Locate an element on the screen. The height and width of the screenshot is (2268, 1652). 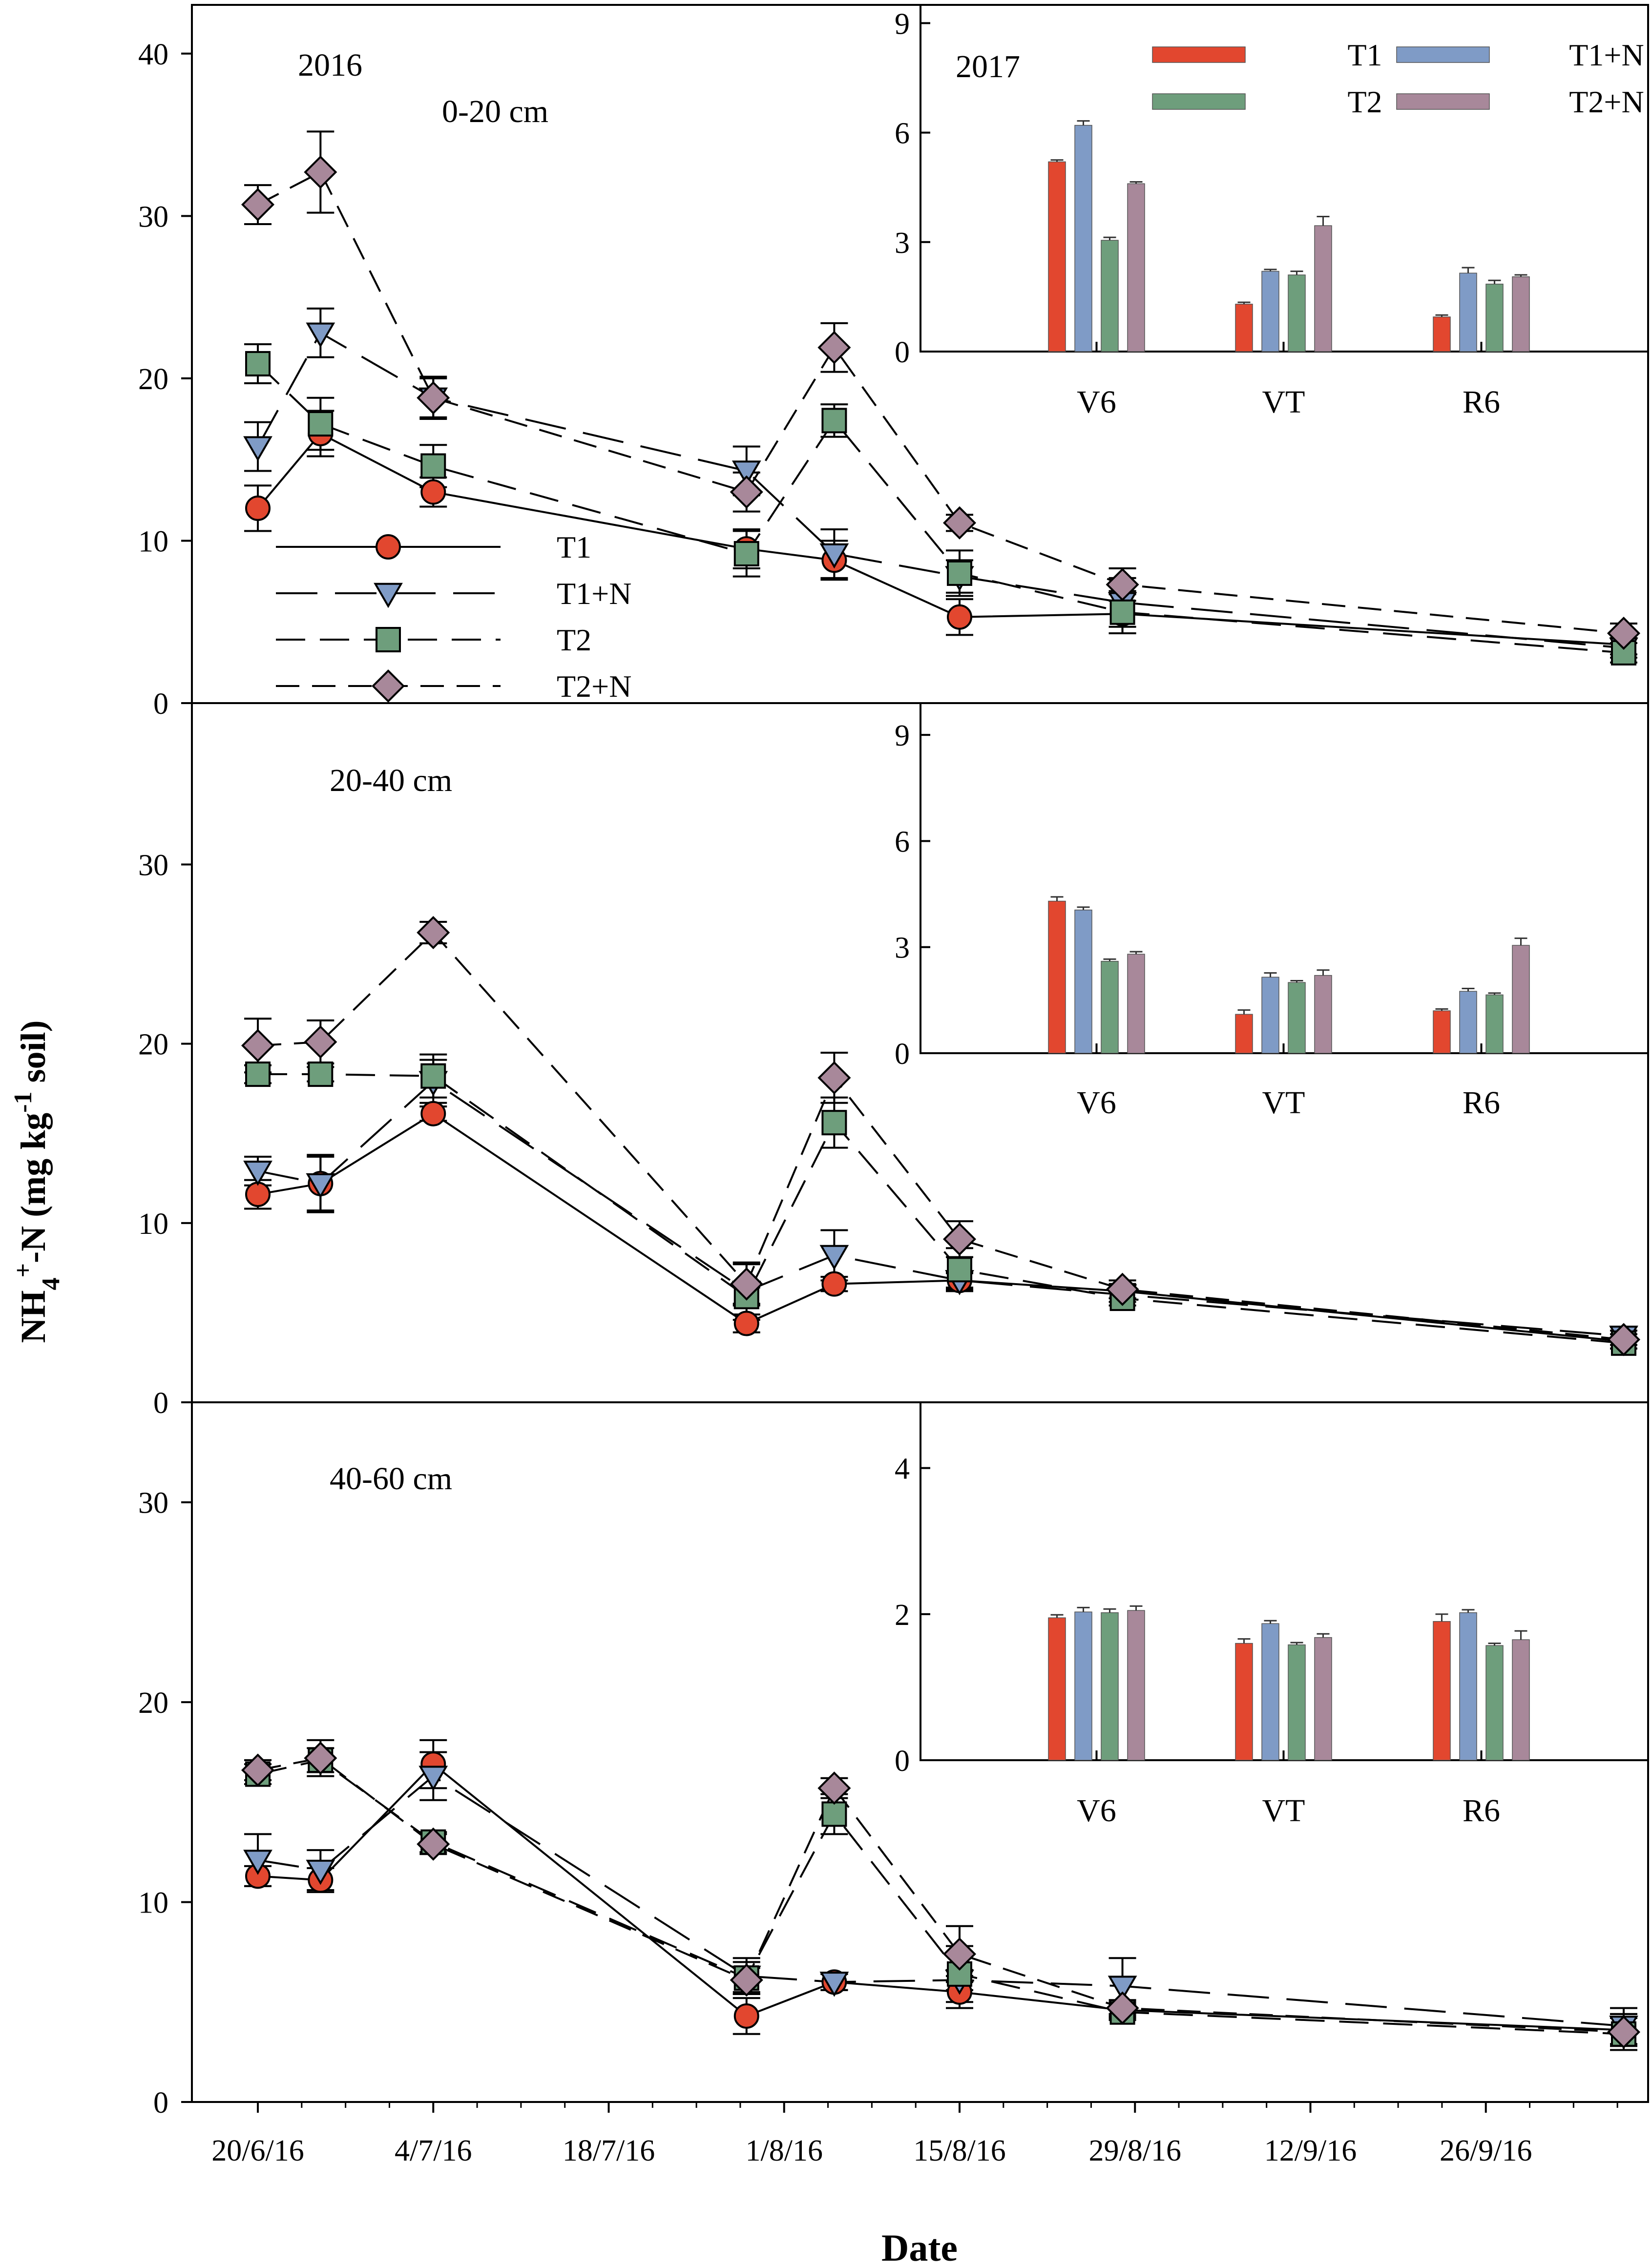
x-tick-label: 12/9/16 is located at coordinates (1310, 2150).